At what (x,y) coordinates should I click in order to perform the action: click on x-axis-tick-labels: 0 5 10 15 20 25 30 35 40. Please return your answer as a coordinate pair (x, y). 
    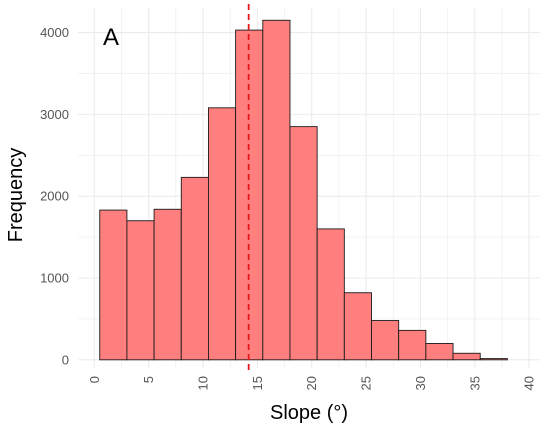
    Looking at the image, I should click on (312, 383).